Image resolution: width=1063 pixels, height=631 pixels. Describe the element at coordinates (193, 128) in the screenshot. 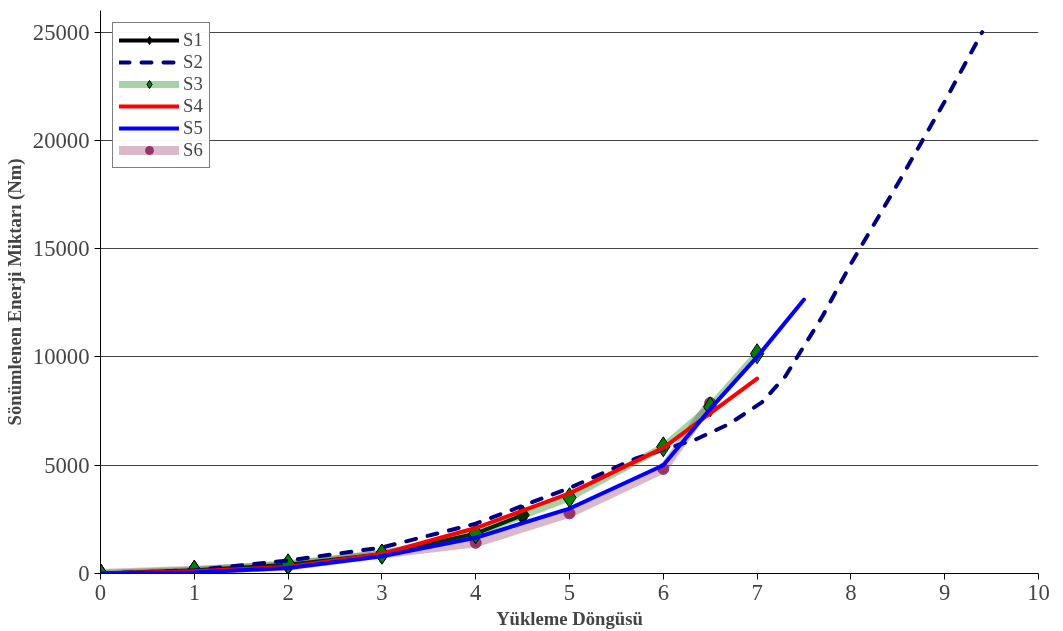

I see `legend-label: S5` at that location.